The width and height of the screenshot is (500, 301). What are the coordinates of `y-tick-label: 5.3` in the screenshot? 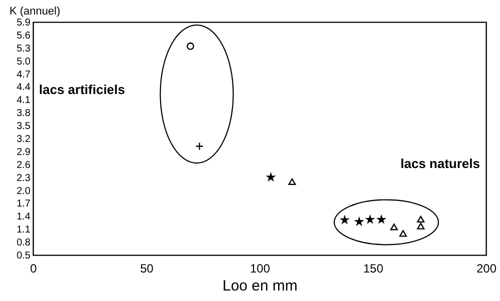 It's located at (23, 48).